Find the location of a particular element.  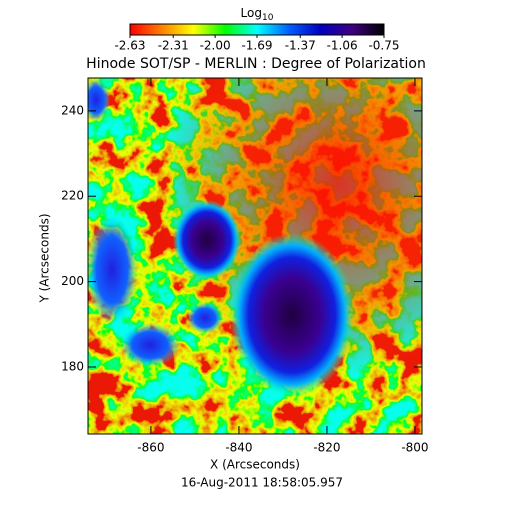

colorbar-tick-label: -2.63 is located at coordinates (129, 46).